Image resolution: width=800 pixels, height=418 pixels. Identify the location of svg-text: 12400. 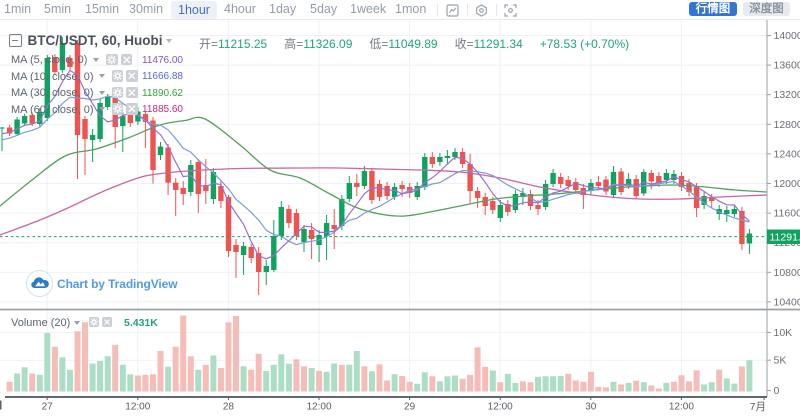
(787, 154).